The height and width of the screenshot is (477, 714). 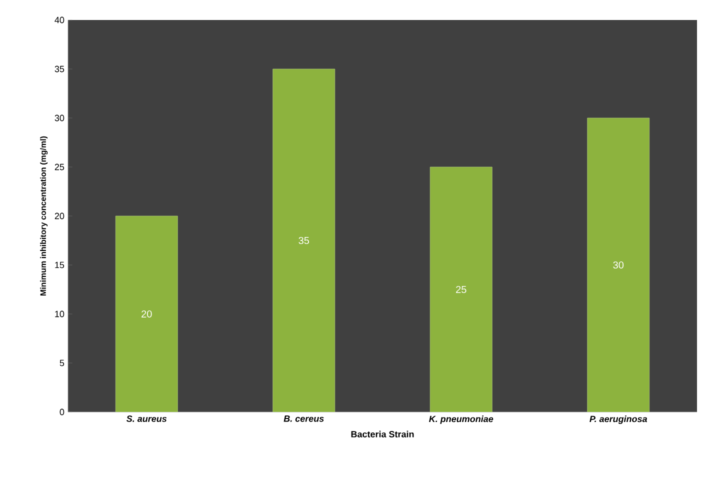 I want to click on y-tick-label: 20, so click(x=59, y=216).